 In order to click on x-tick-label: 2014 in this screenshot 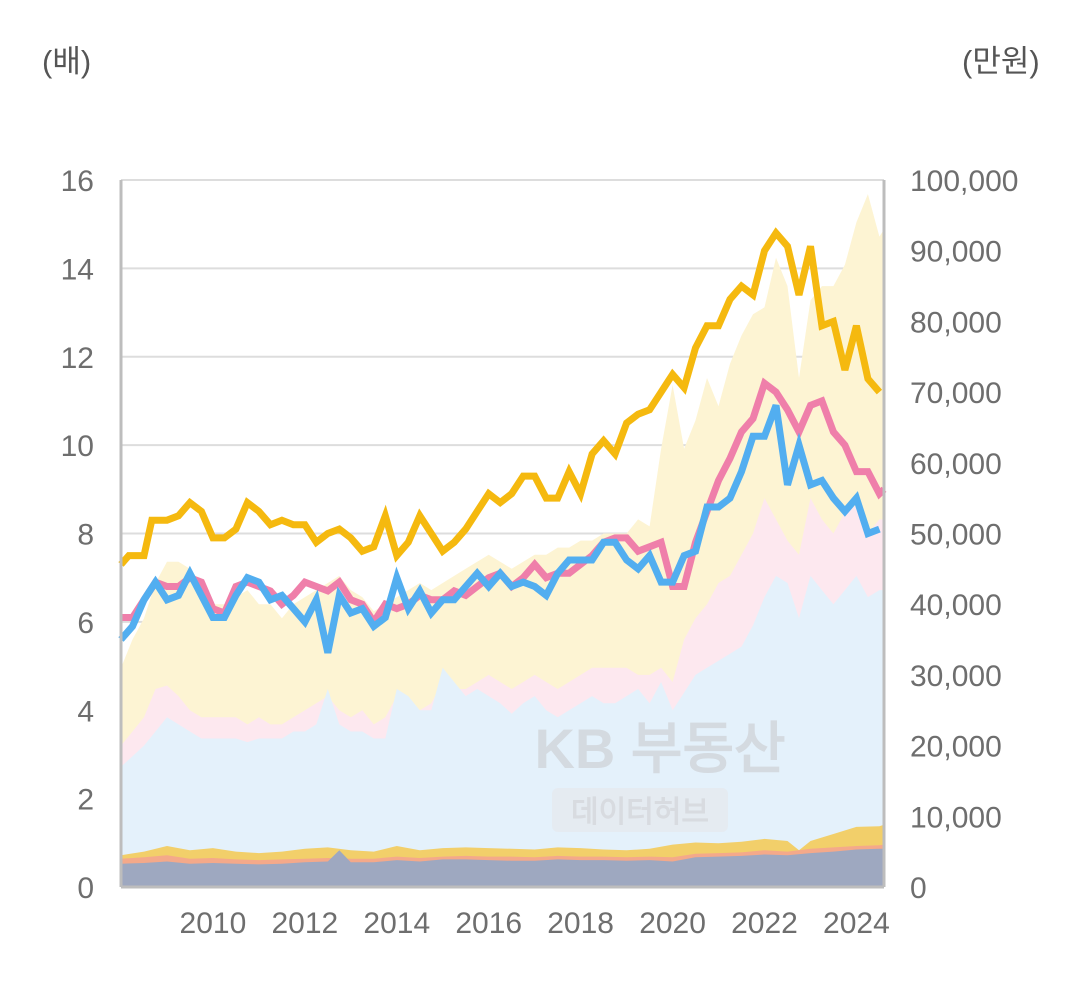, I will do `click(396, 923)`.